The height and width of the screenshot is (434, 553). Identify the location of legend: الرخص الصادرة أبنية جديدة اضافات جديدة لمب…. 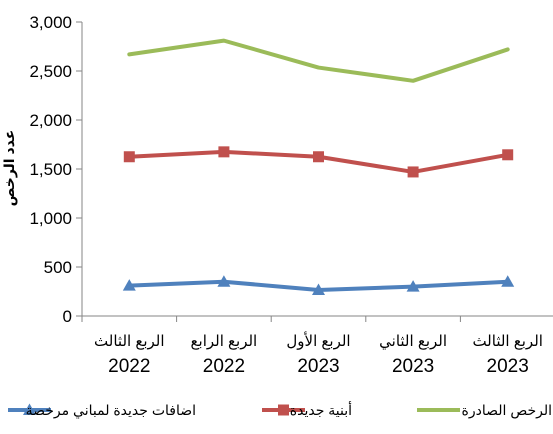
(280, 410).